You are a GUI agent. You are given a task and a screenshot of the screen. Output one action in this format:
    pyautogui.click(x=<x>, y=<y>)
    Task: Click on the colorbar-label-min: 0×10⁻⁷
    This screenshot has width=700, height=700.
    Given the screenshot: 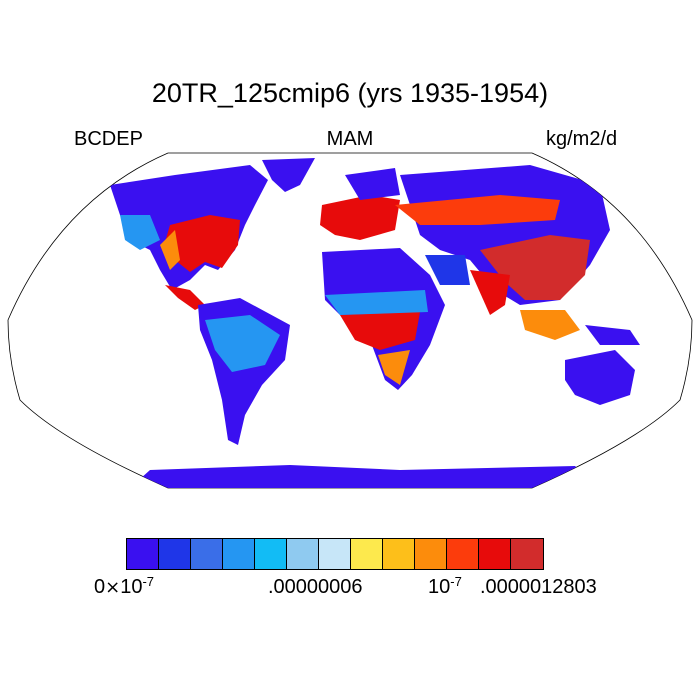 What is the action you would take?
    pyautogui.click(x=124, y=586)
    